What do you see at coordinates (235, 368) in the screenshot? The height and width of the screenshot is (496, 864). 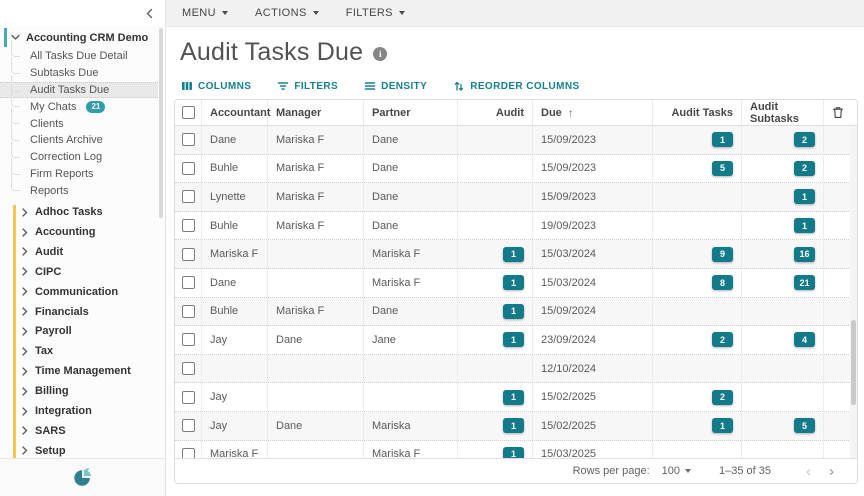 I see `cell-accountant` at bounding box center [235, 368].